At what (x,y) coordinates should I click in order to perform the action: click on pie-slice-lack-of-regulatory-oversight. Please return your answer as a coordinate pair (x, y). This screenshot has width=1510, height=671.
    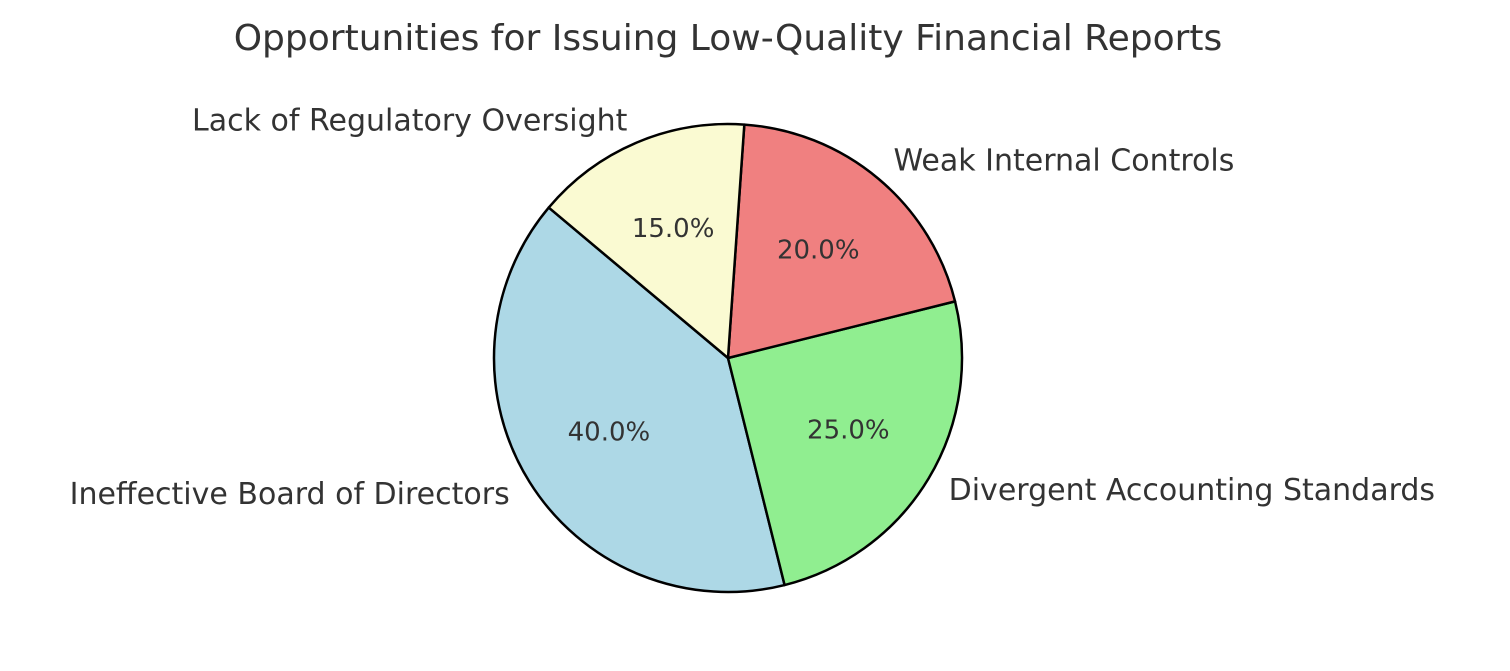
    Looking at the image, I should click on (646, 241).